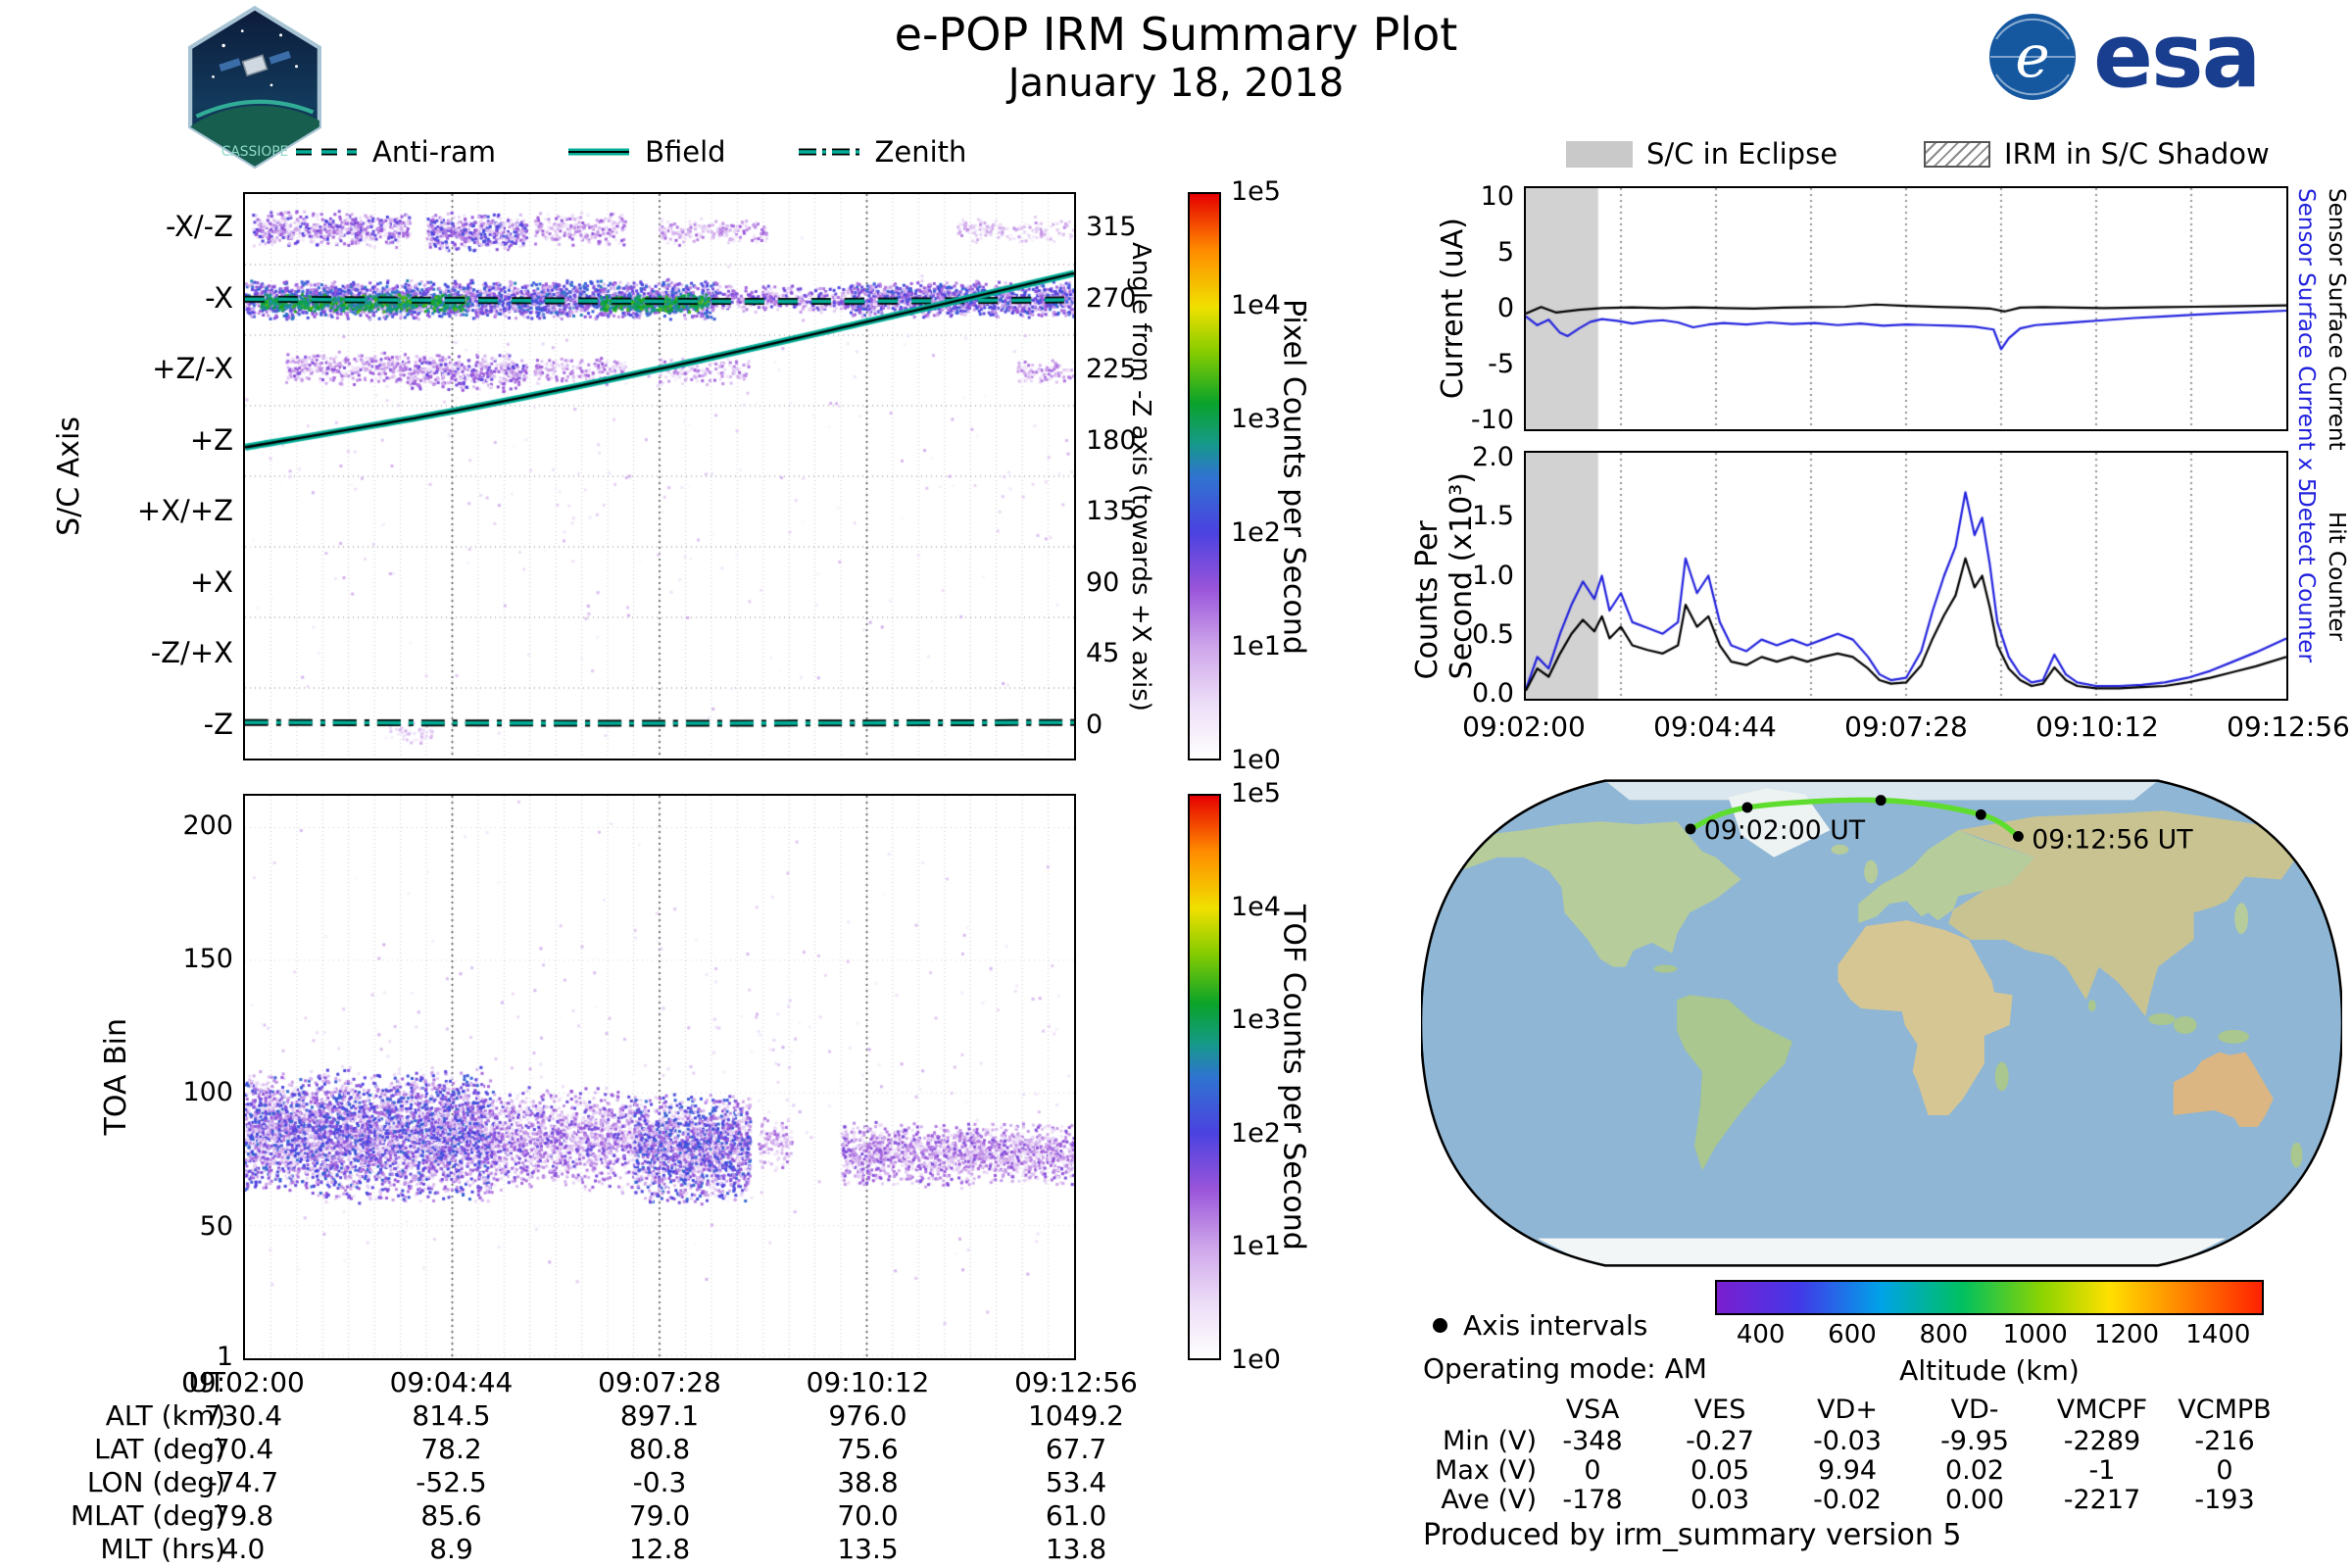  Describe the element at coordinates (255, 152) in the screenshot. I see `patch-title: CASSIOPE` at that location.